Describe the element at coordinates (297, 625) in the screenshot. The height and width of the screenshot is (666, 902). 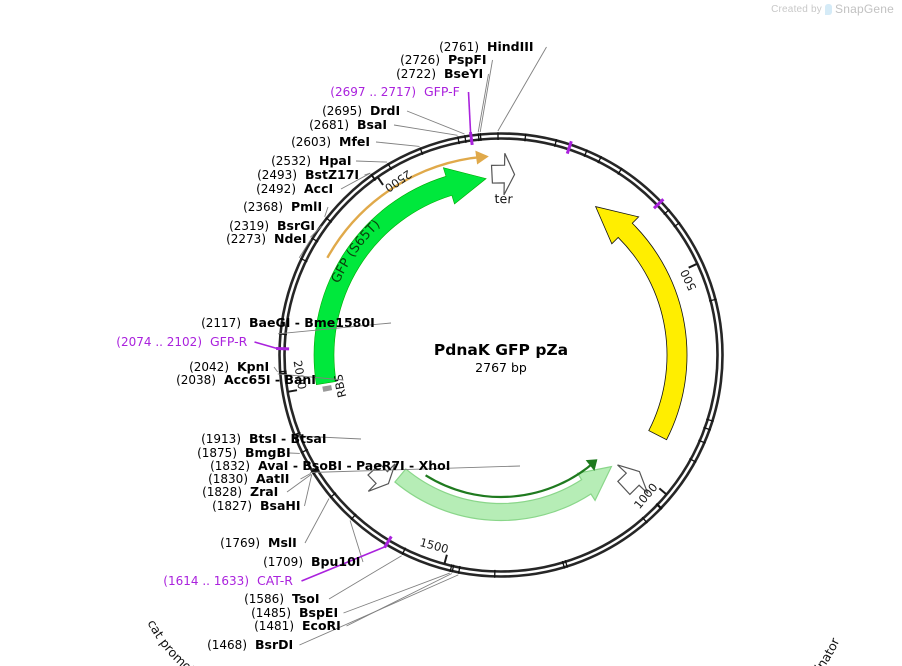
I see `site-label: (1481) EcoRI` at that location.